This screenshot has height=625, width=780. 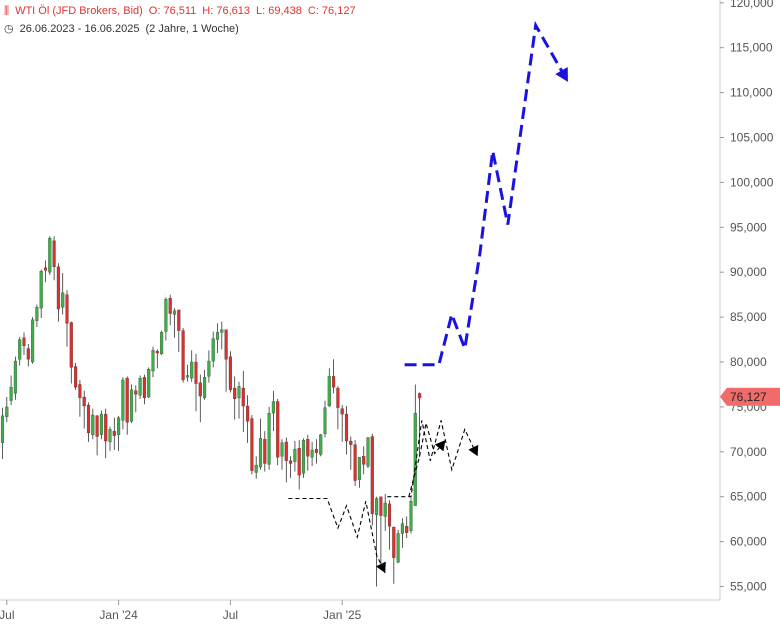 What do you see at coordinates (487, 193) in the screenshot?
I see `projection-line-blue` at bounding box center [487, 193].